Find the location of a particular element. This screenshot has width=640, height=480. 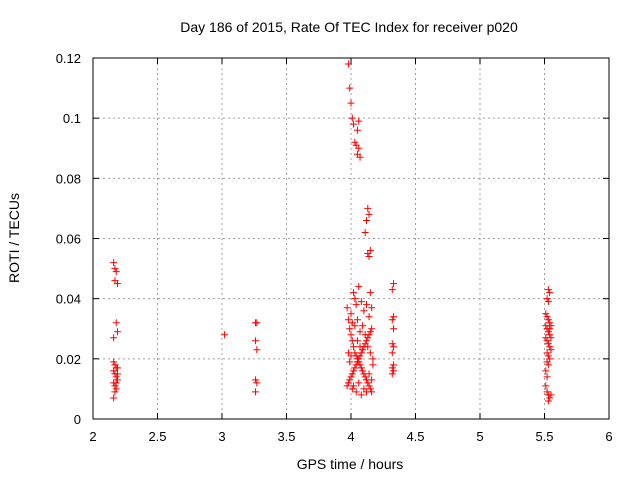

x-tick-label: 3 is located at coordinates (221, 436).